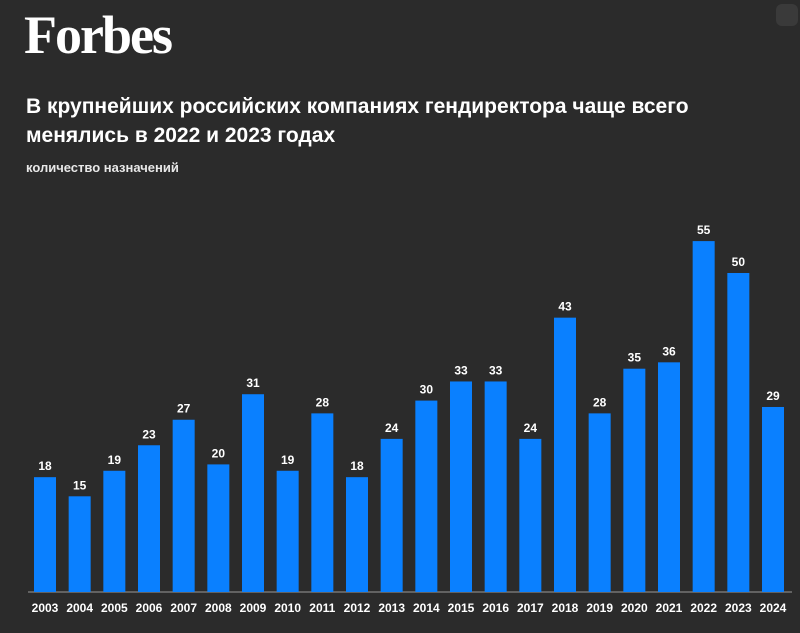 The width and height of the screenshot is (800, 633). Describe the element at coordinates (773, 608) in the screenshot. I see `x-tick-label: 2024` at that location.